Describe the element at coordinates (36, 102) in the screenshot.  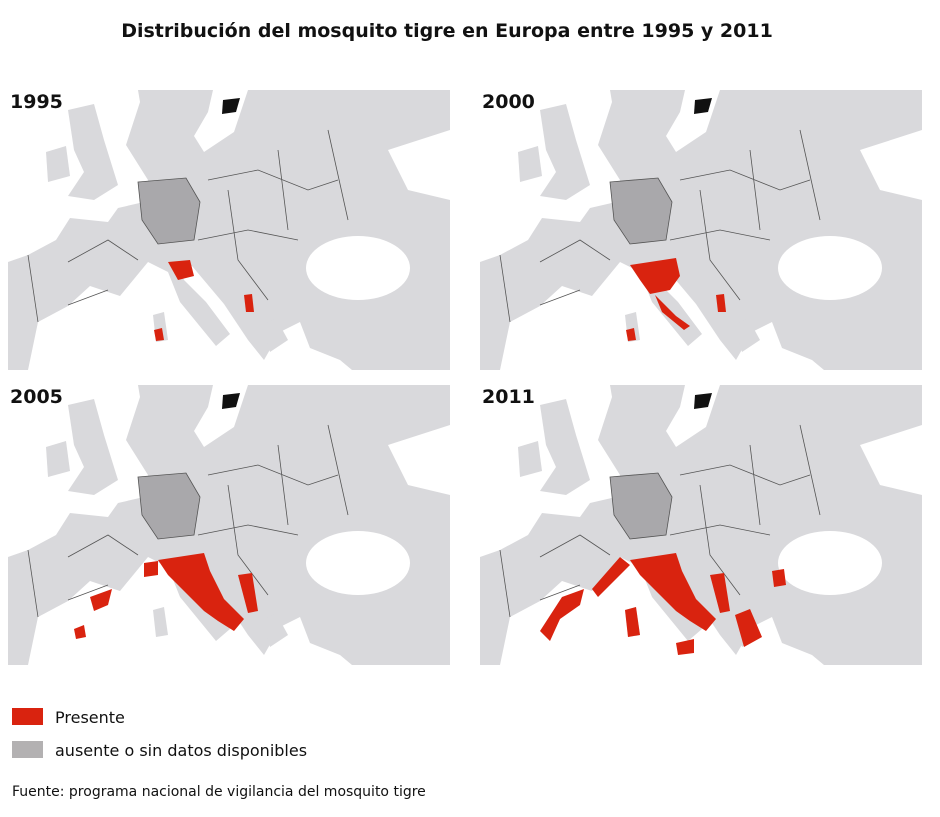
I see `map-year: 1995` at that location.